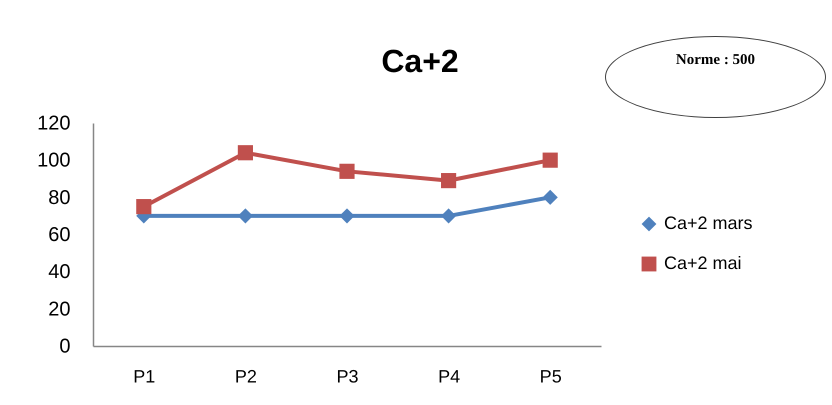 The image size is (832, 405). I want to click on x-tick-label: P1, so click(144, 376).